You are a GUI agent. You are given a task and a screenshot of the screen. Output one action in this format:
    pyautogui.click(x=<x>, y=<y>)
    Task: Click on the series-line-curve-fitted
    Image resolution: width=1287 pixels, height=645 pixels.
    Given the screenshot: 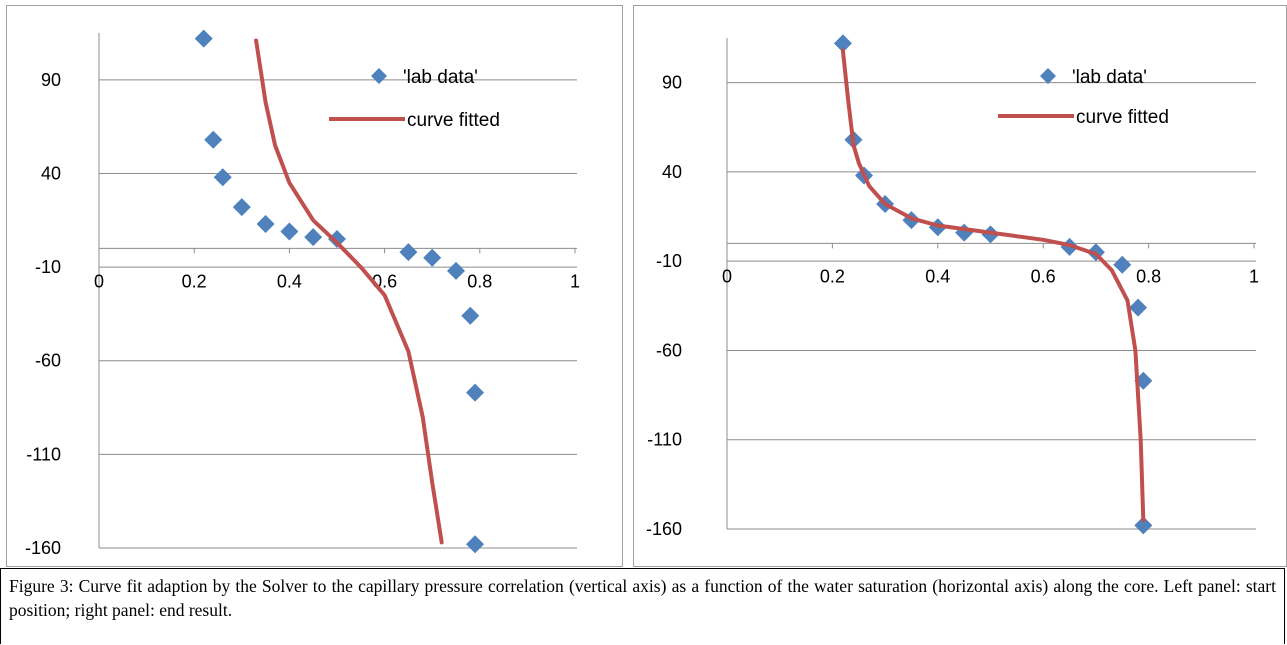 What is the action you would take?
    pyautogui.click(x=349, y=291)
    